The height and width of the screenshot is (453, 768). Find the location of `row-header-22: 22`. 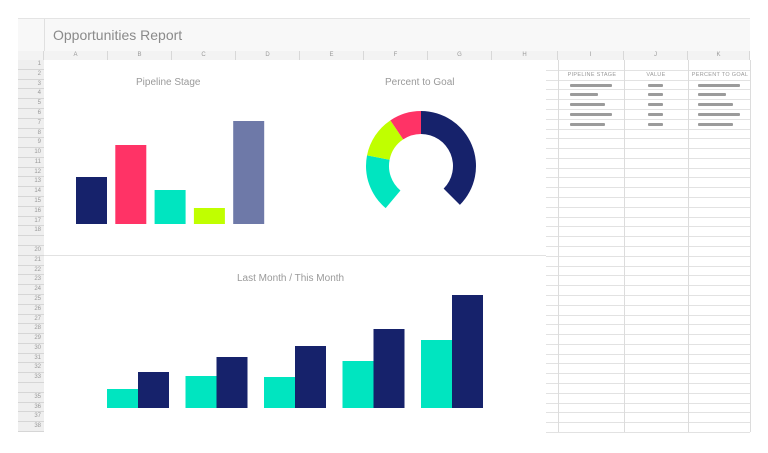

row-header-22: 22 is located at coordinates (31, 270).